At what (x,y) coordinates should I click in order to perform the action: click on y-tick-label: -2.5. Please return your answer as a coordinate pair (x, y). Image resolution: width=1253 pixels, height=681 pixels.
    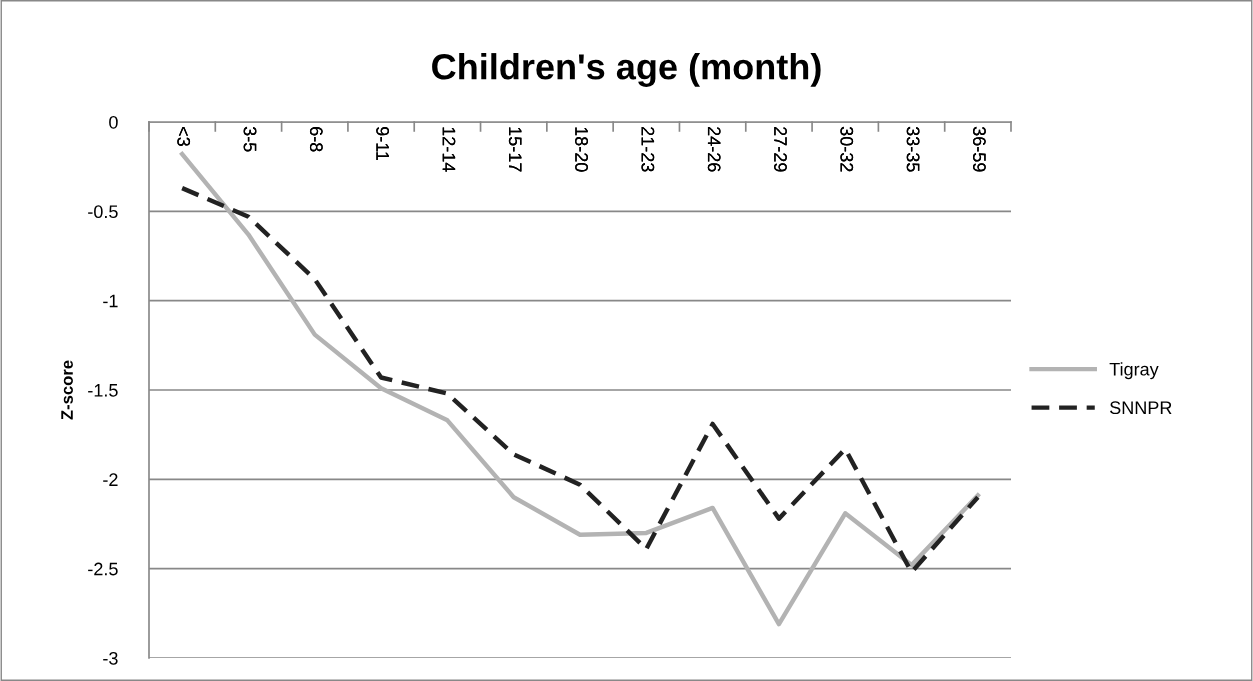
    Looking at the image, I should click on (103, 569).